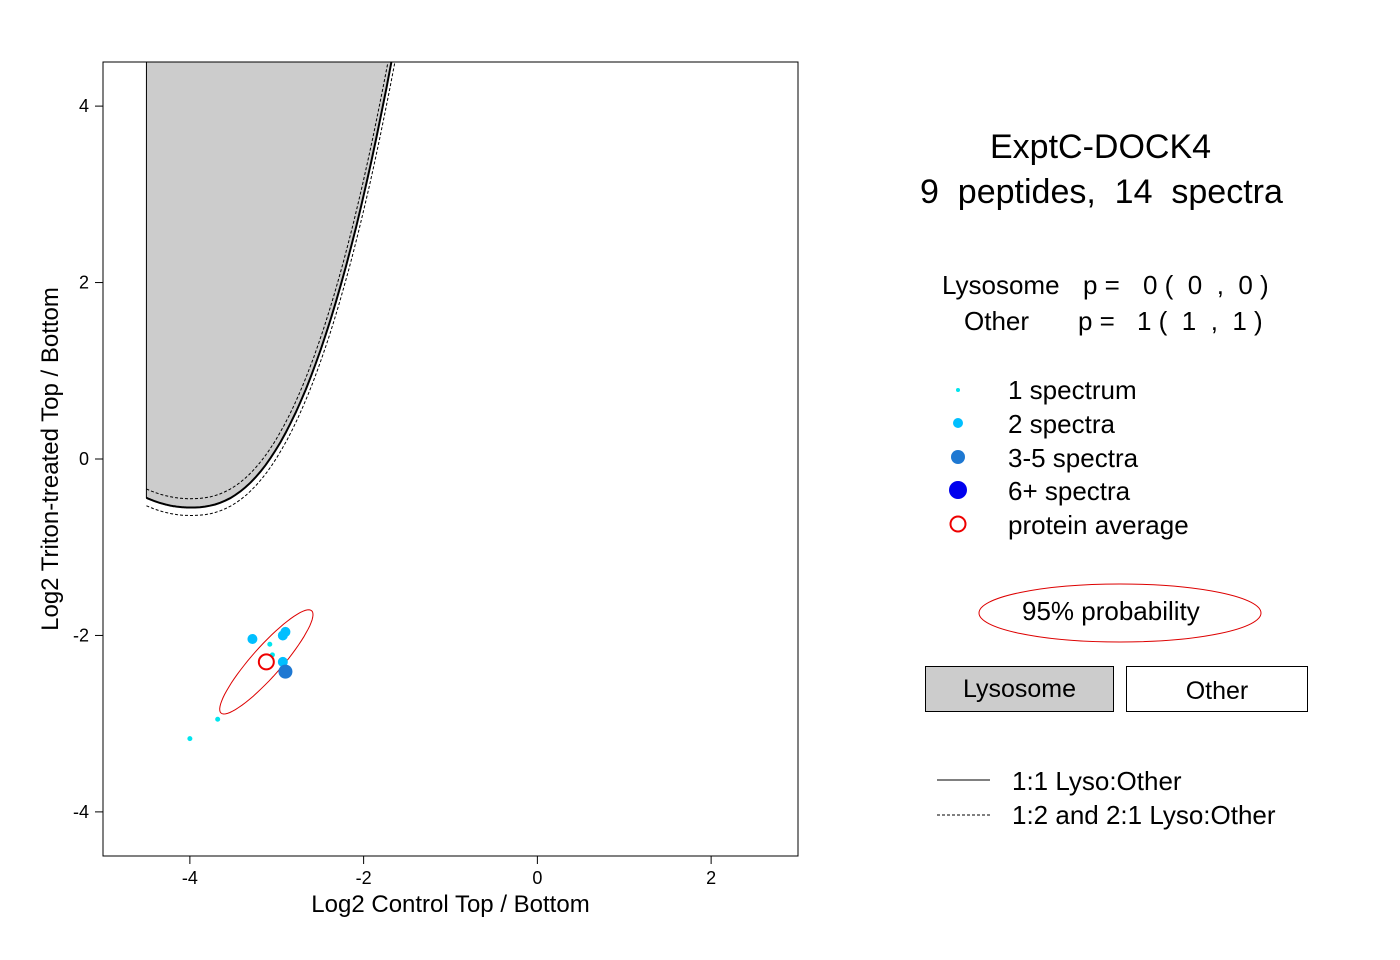 The height and width of the screenshot is (960, 1400). What do you see at coordinates (1069, 491) in the screenshot?
I see `legend-label-6plus-spectra: 6+ spectra` at bounding box center [1069, 491].